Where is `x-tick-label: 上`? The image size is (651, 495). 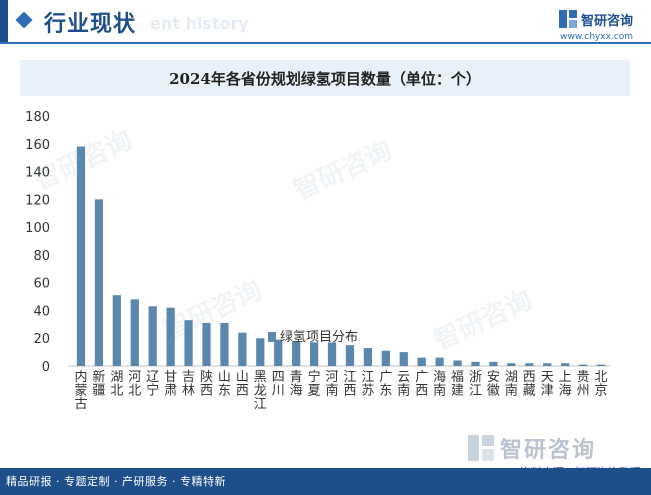
x-tick-label: 上 is located at coordinates (565, 377).